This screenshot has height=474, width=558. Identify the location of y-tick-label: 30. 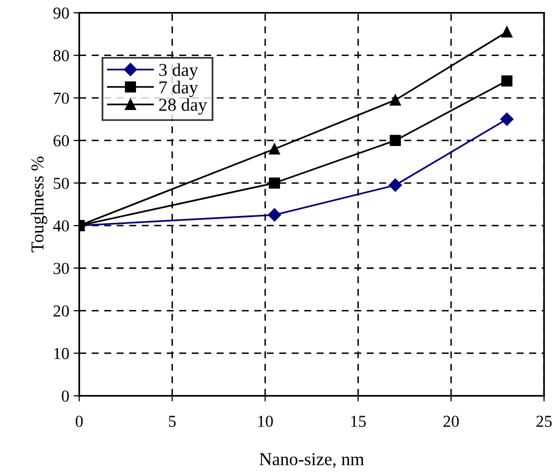
(61, 268).